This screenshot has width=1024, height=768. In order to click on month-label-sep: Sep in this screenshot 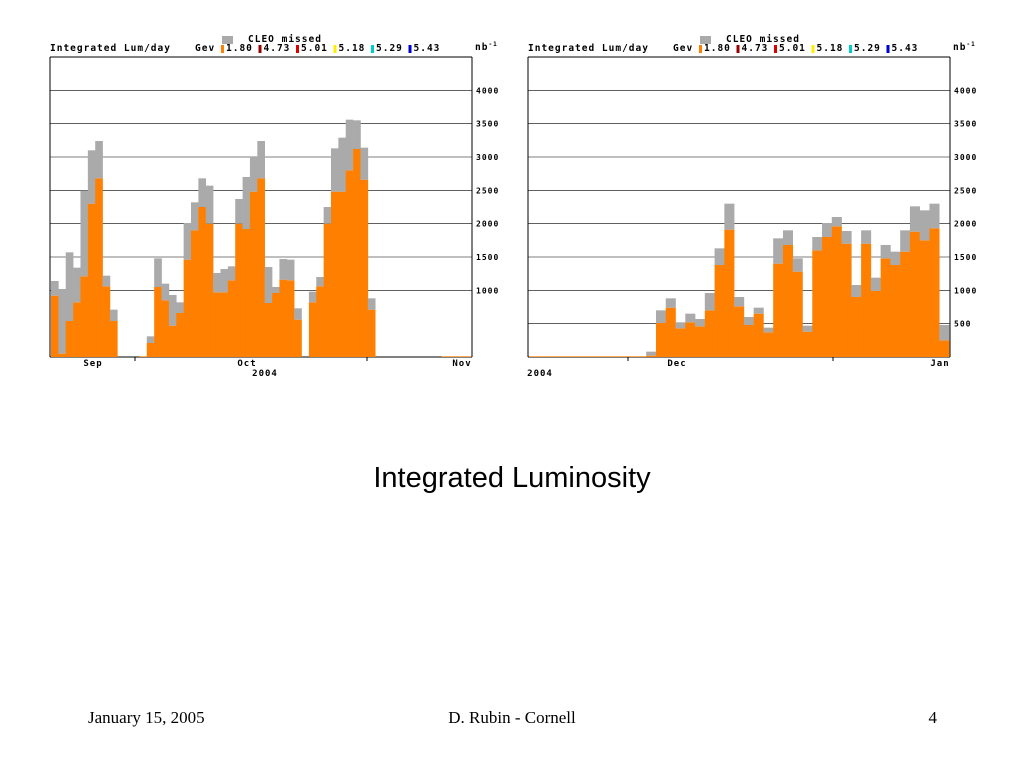, I will do `click(92, 364)`.